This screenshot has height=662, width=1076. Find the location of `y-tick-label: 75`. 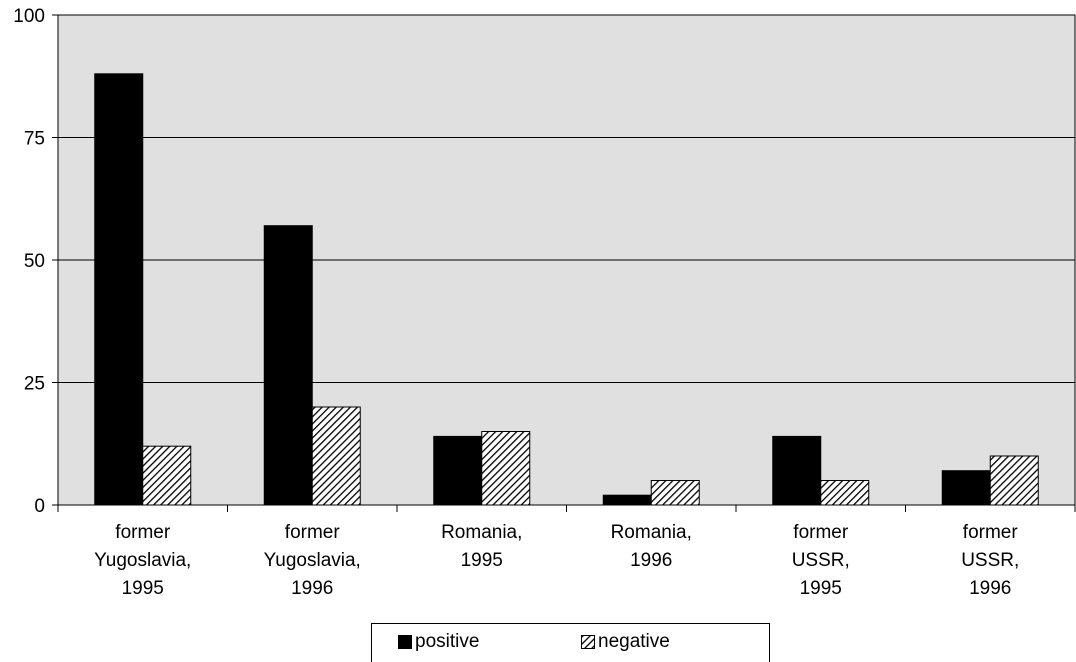

y-tick-label: 75 is located at coordinates (34, 139).